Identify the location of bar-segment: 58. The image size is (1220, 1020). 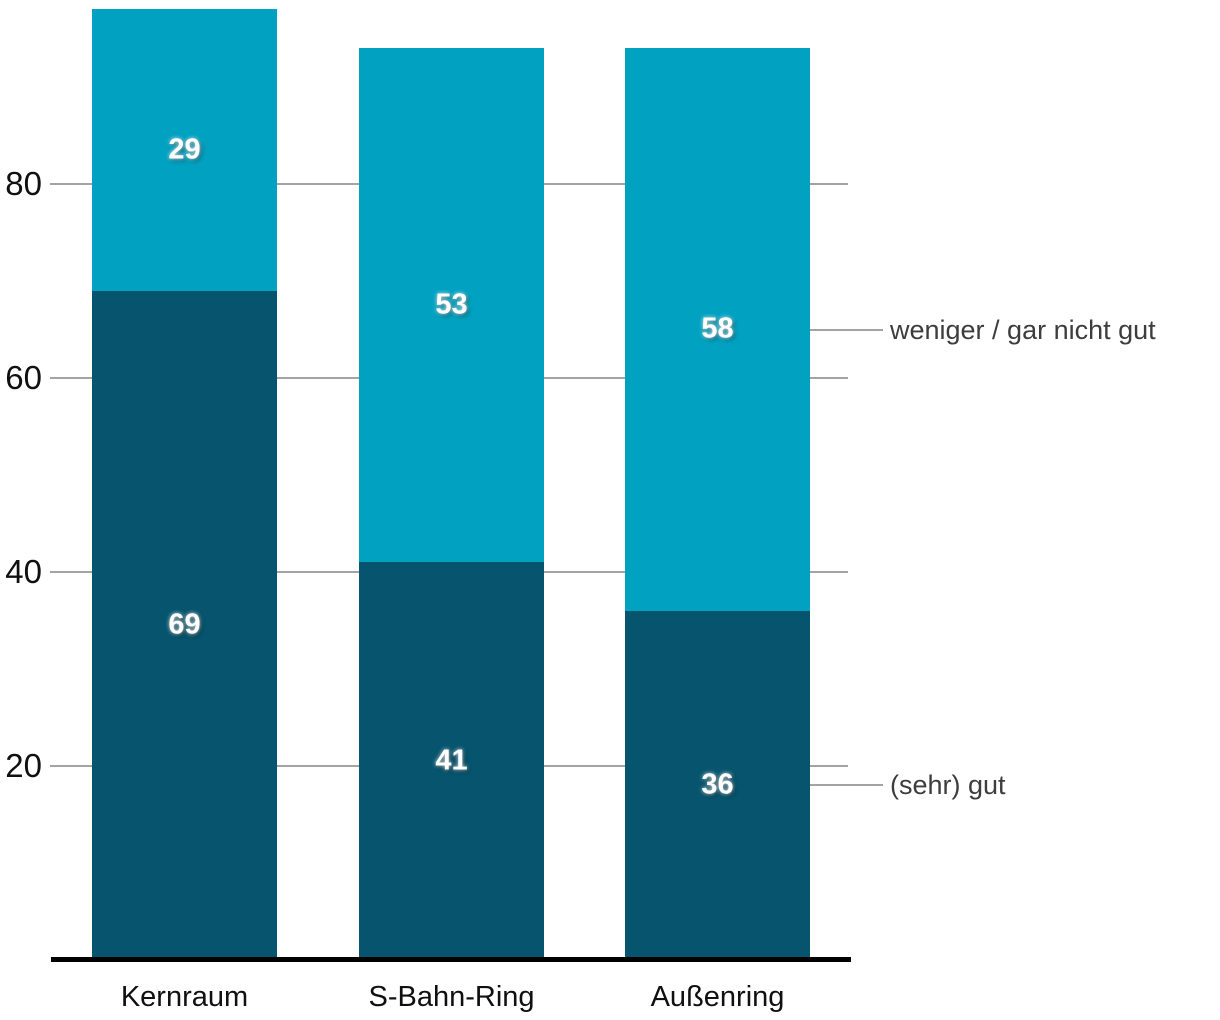
(717, 329).